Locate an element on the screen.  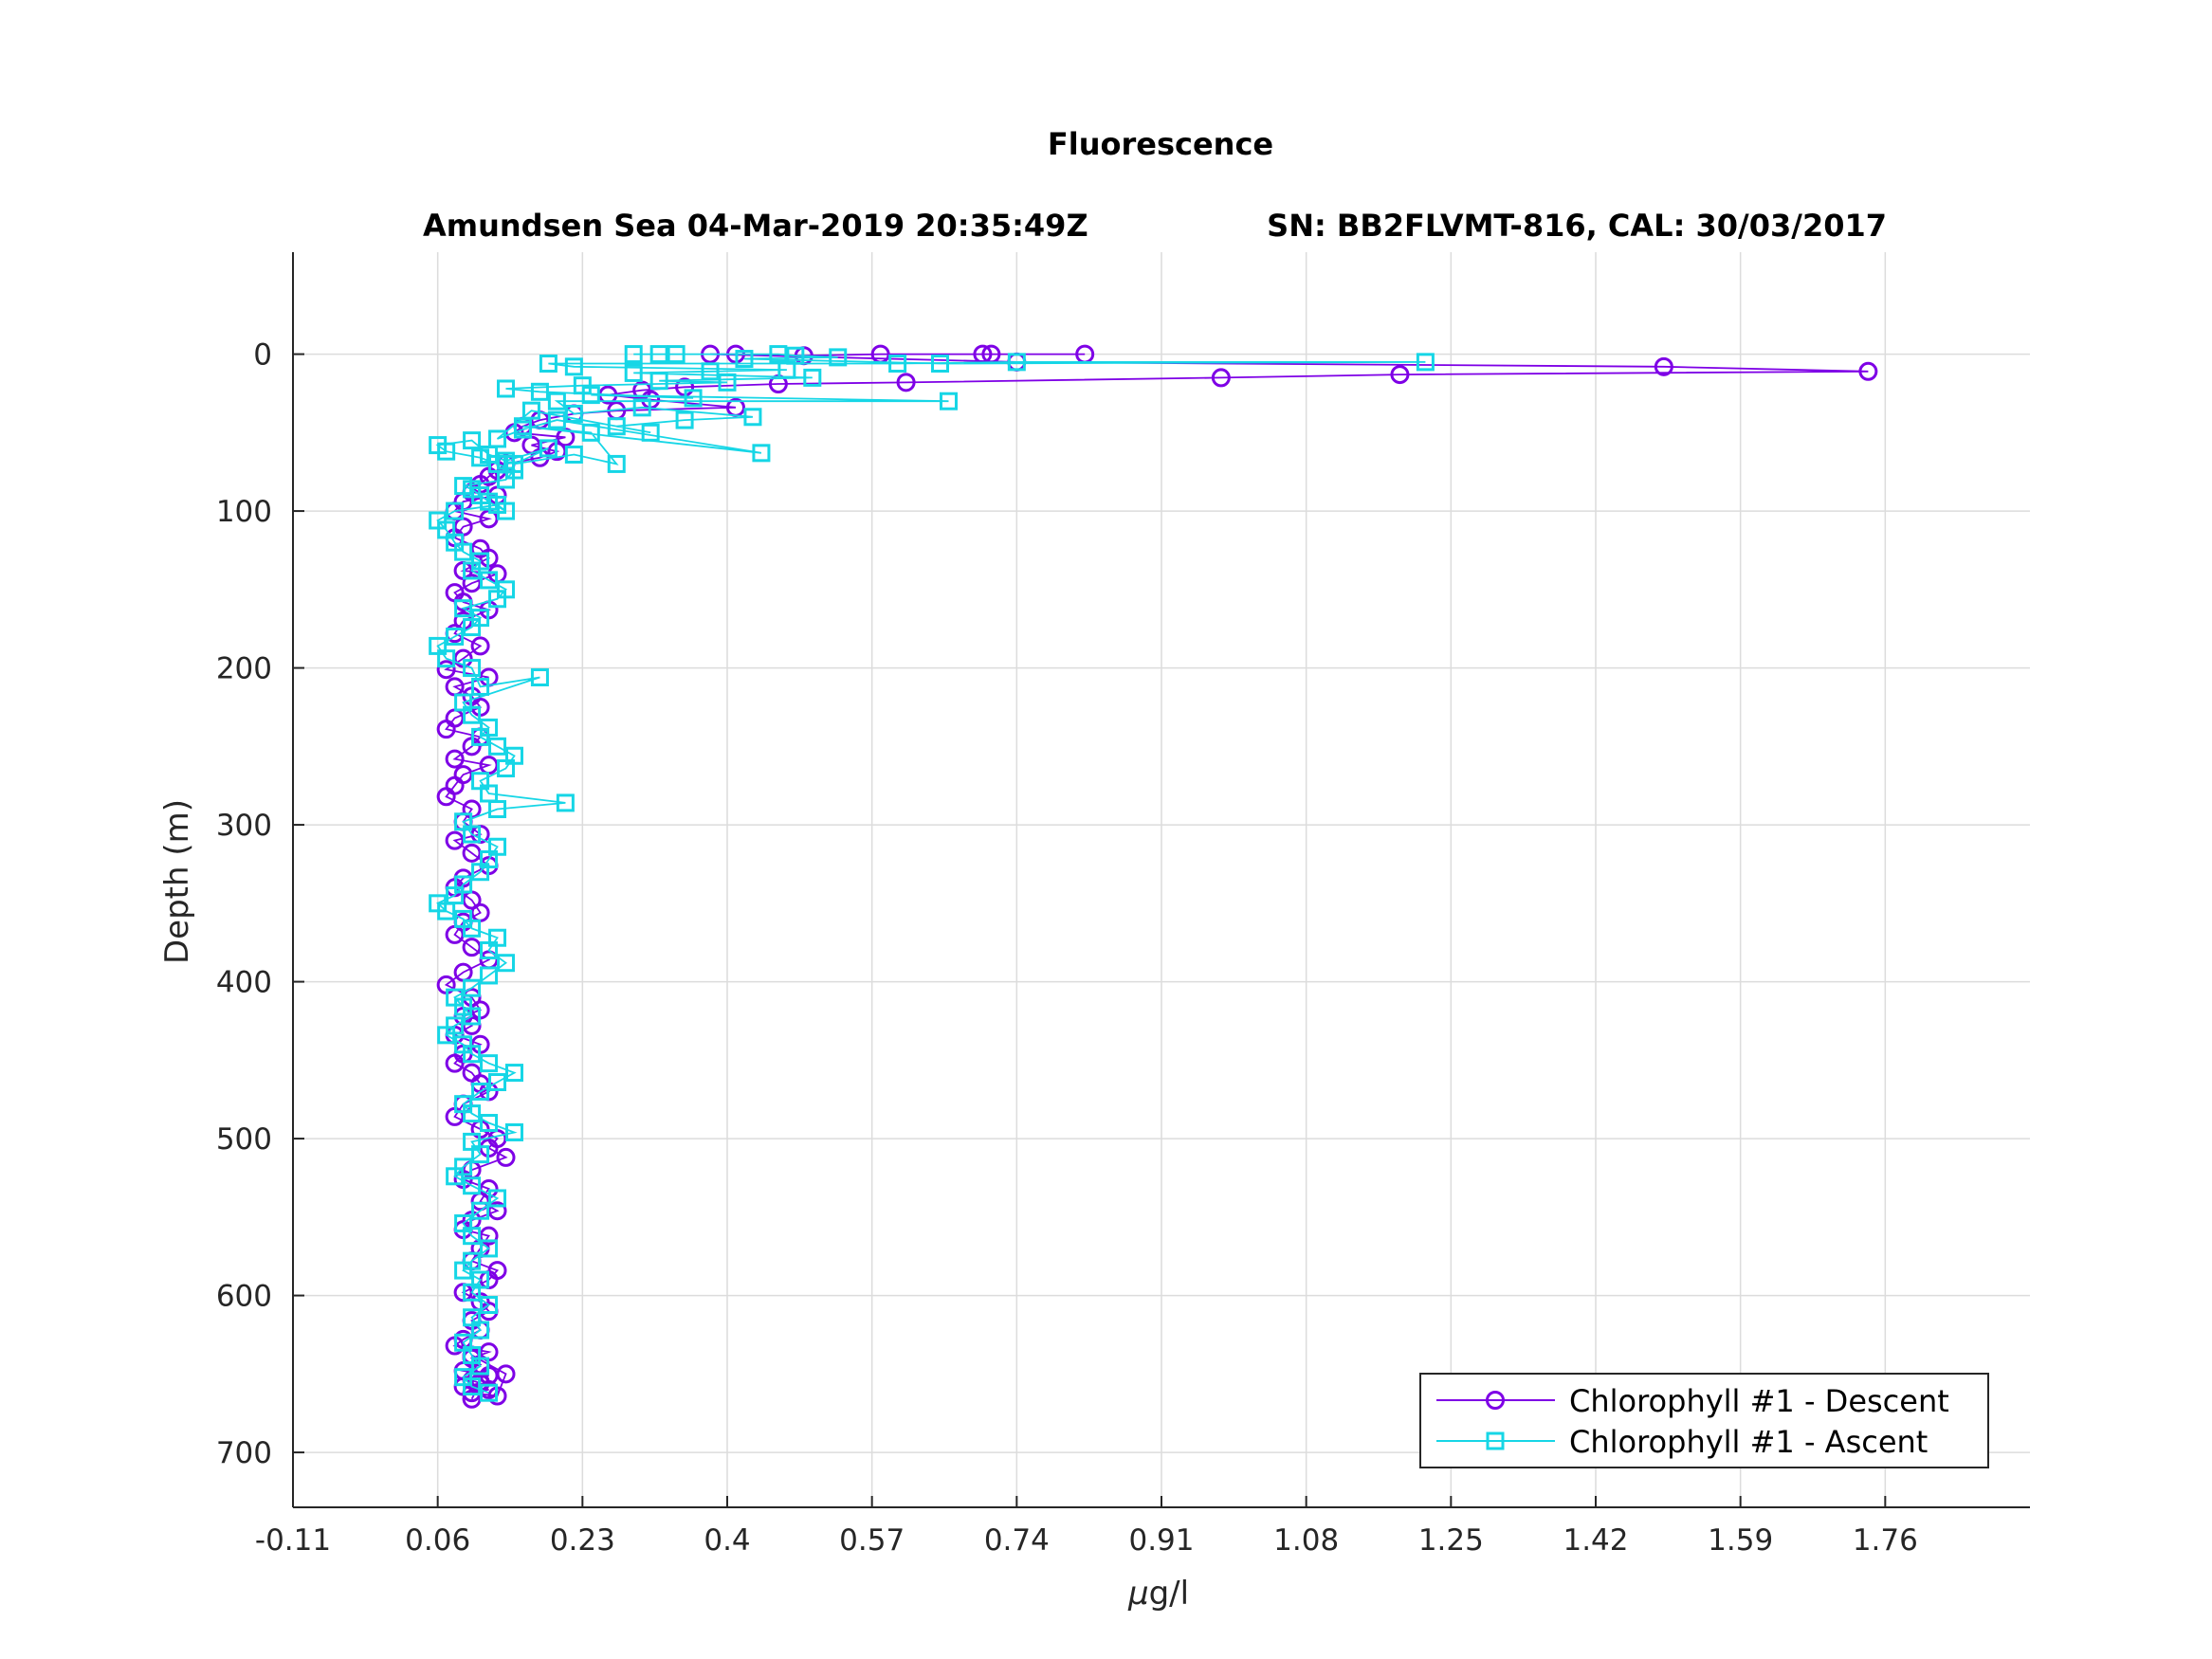
legend-marker-ascent is located at coordinates (1495, 1440).